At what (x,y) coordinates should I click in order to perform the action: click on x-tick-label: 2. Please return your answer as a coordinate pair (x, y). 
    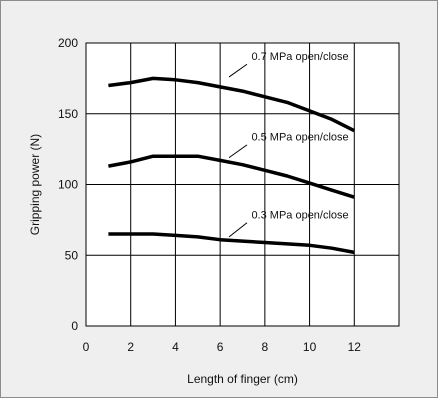
    Looking at the image, I should click on (130, 347).